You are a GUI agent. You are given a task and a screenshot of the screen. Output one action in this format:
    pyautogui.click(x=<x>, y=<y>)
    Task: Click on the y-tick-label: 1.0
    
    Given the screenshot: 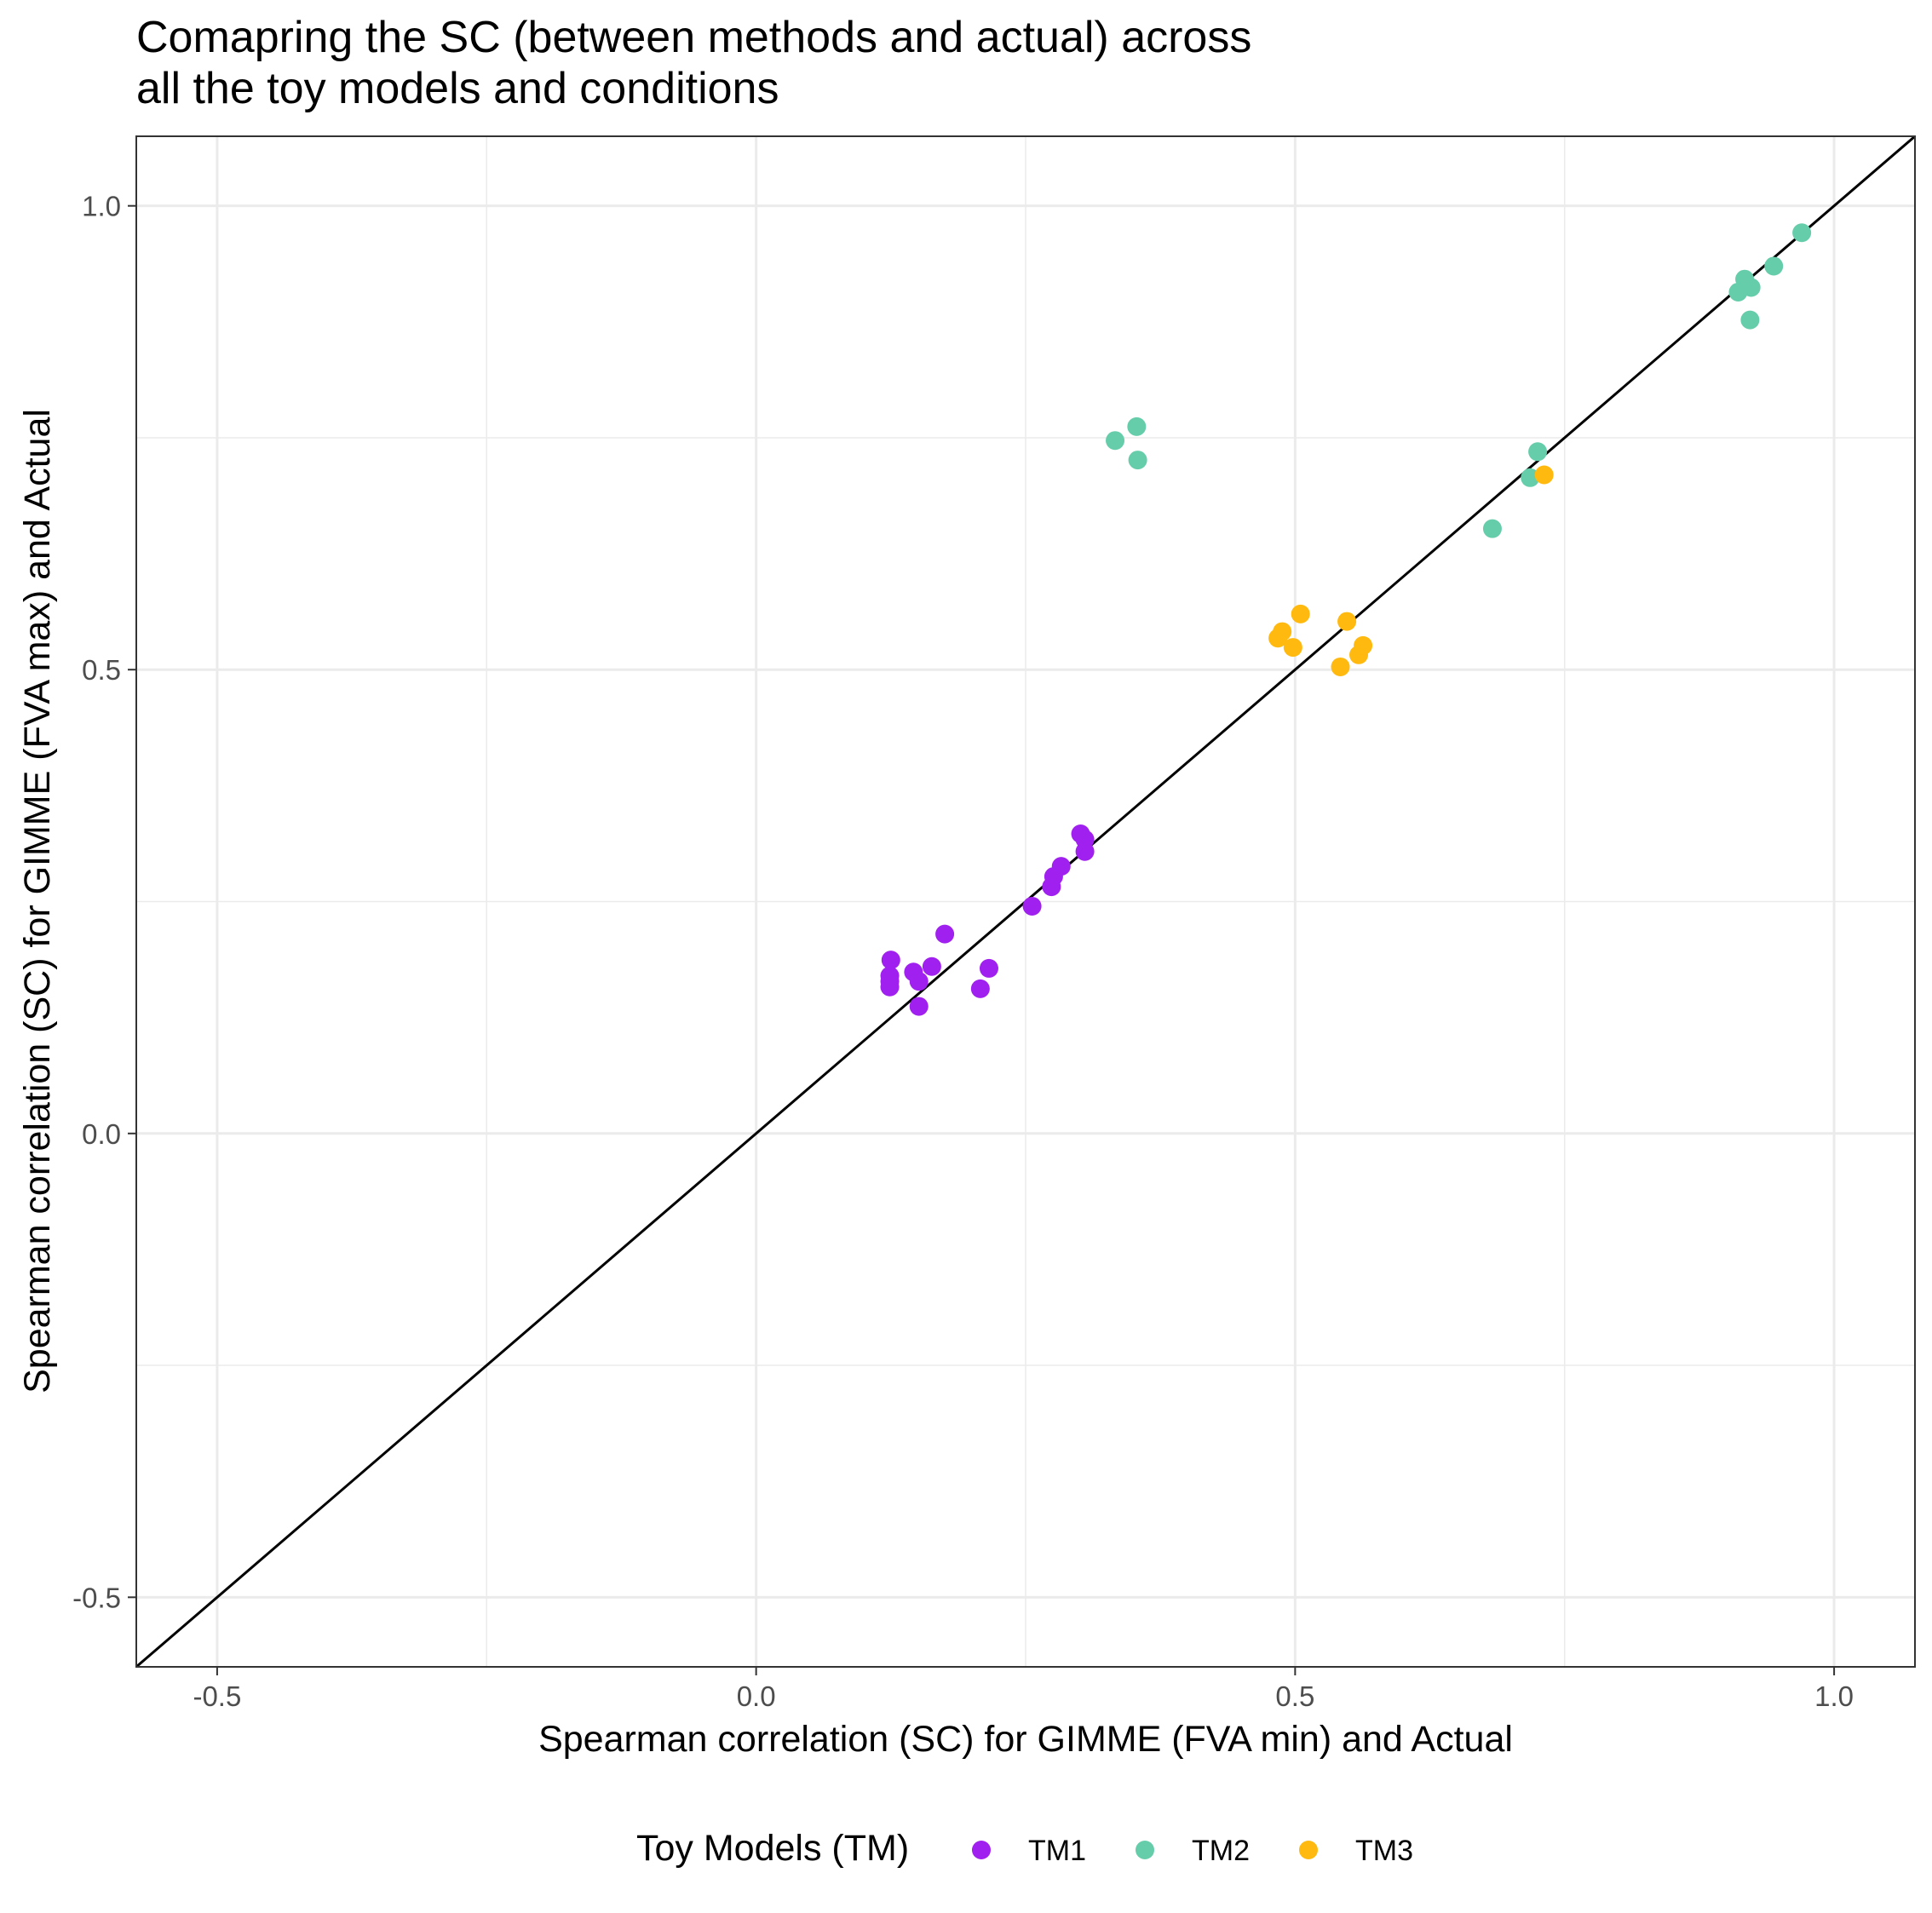 What is the action you would take?
    pyautogui.click(x=101, y=206)
    